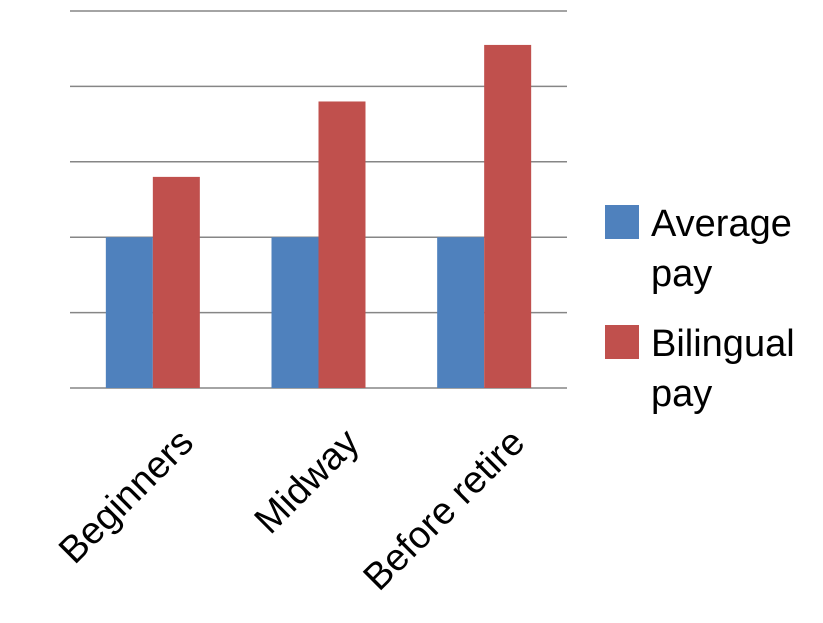  Describe the element at coordinates (295, 312) in the screenshot. I see `bar-average-pay-midway` at that location.